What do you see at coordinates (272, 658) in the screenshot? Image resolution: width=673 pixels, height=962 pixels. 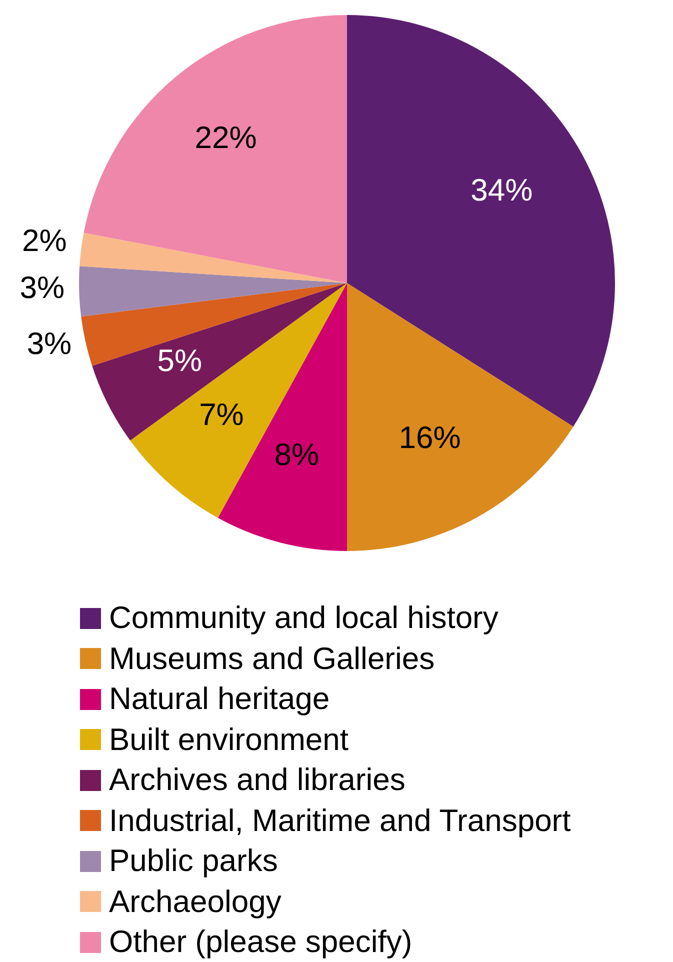 I see `legend-label: Museums and Galleries` at bounding box center [272, 658].